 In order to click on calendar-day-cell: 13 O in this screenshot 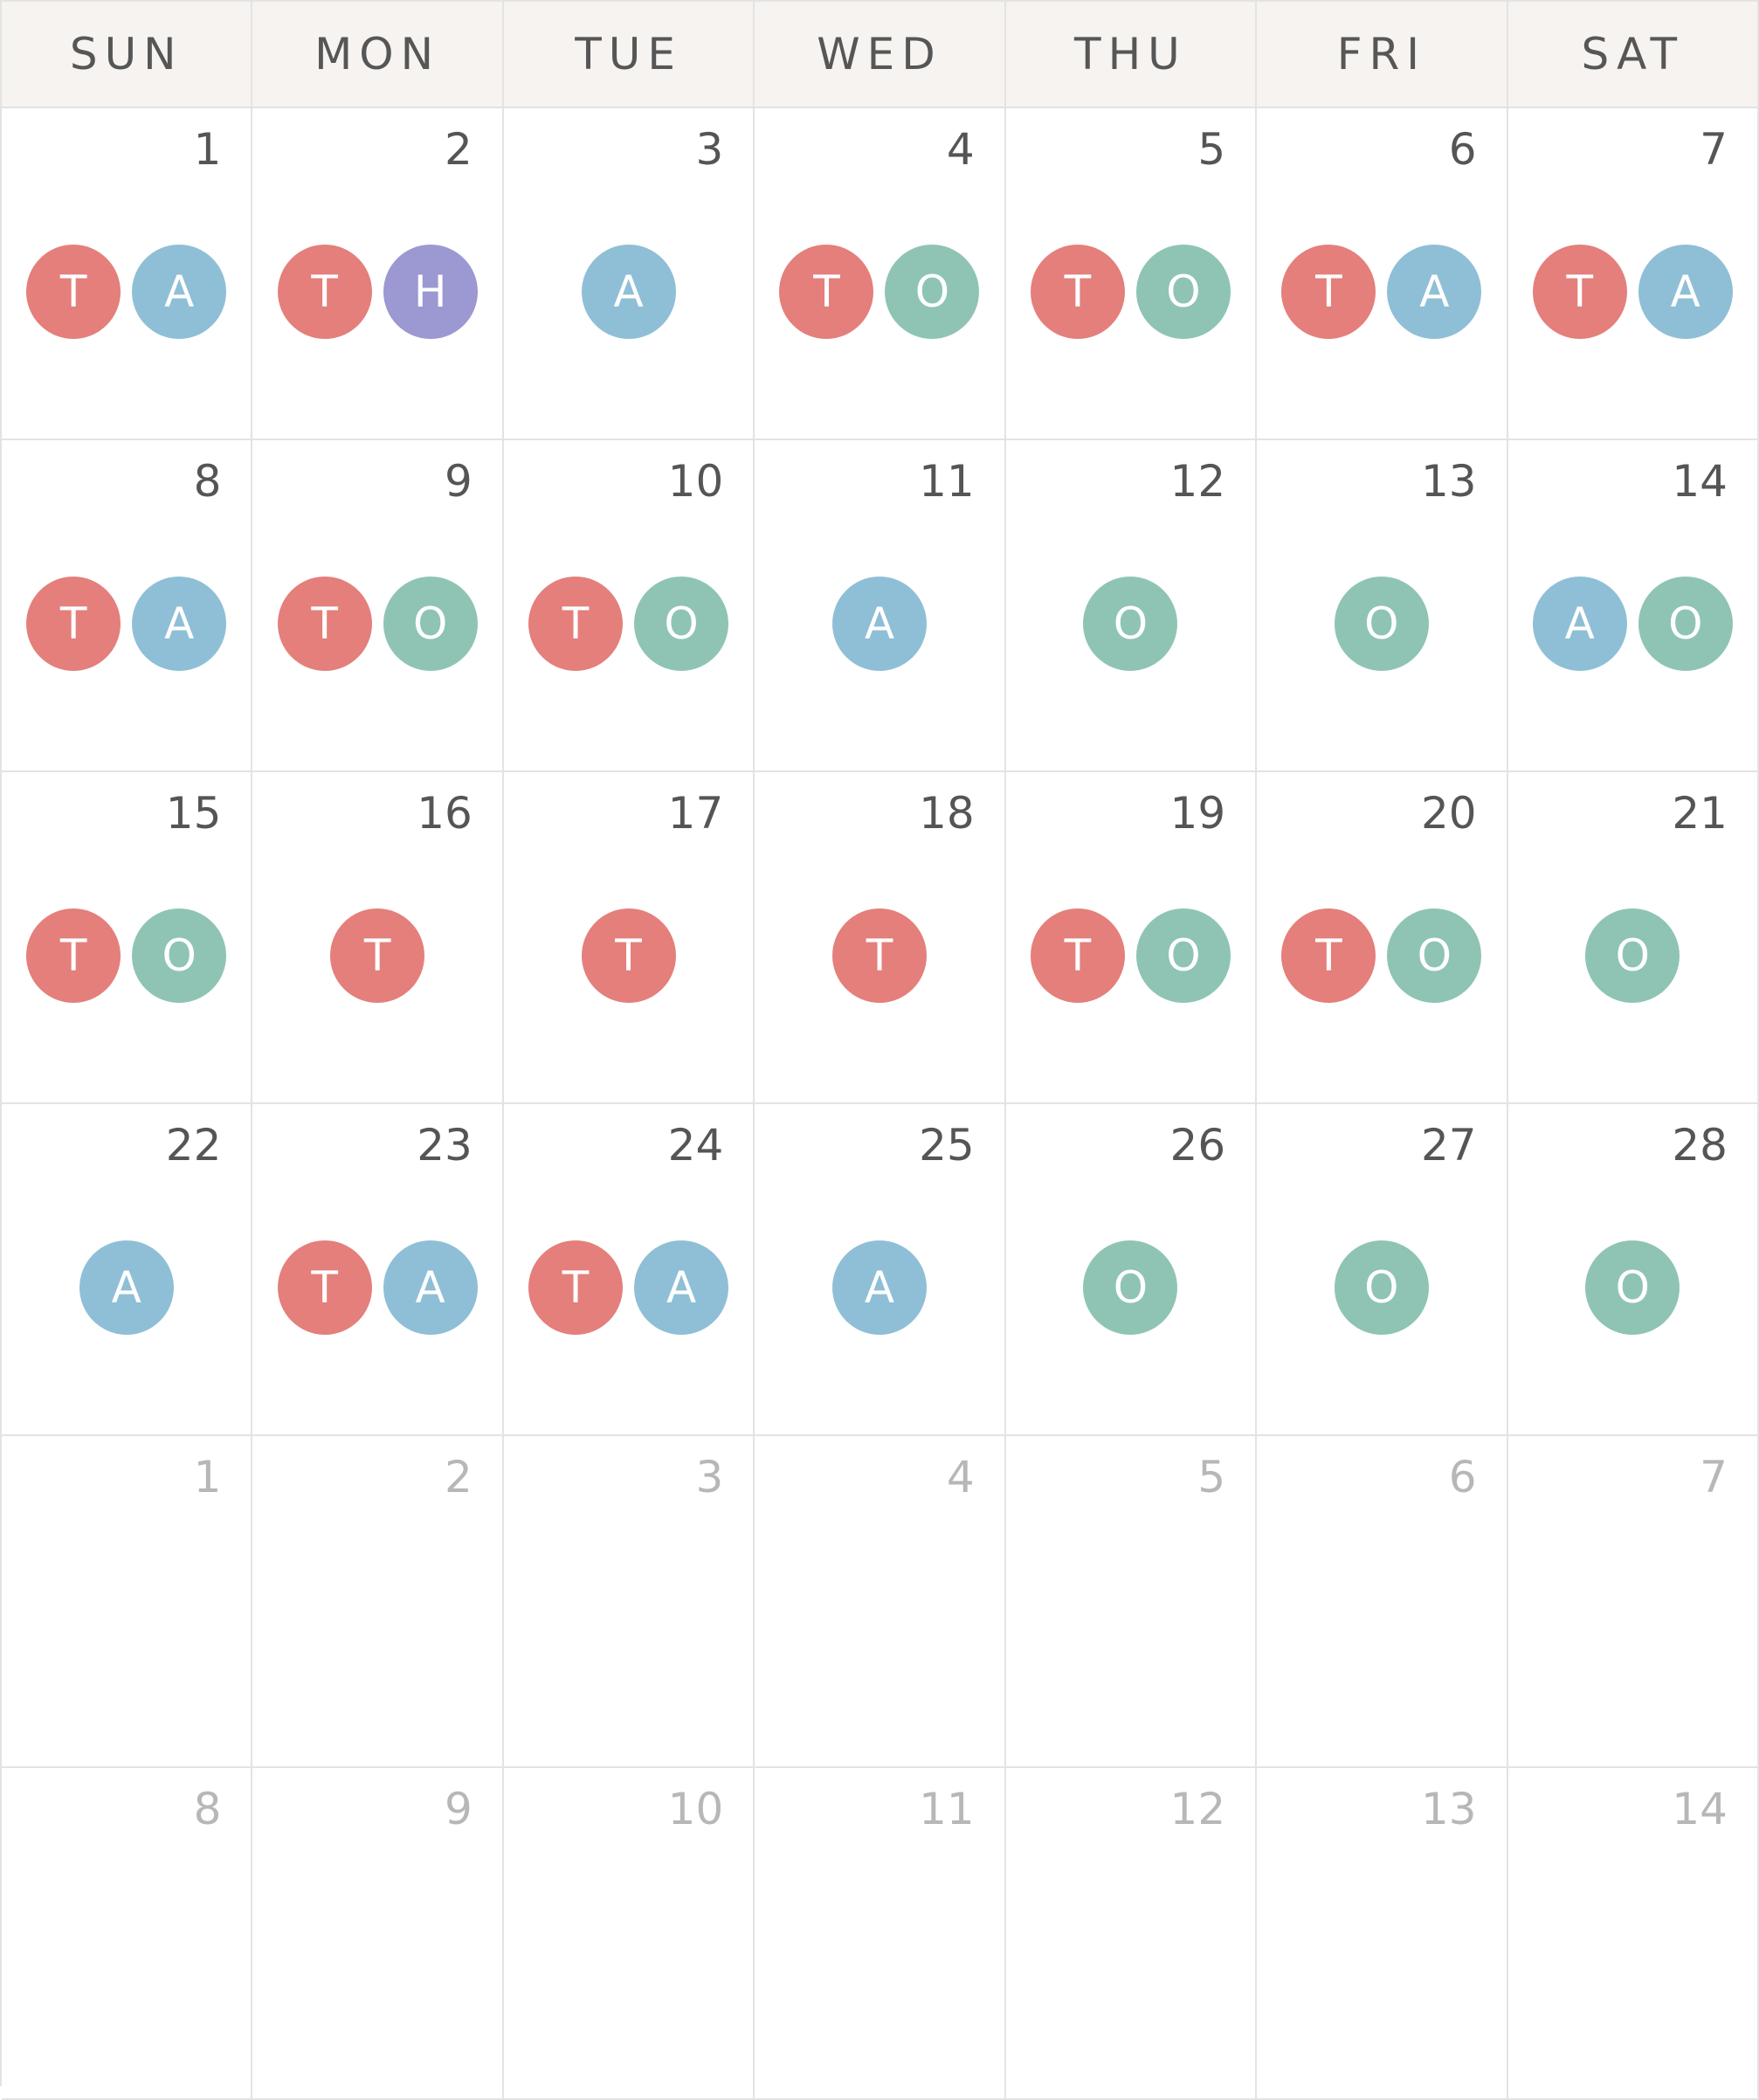, I will do `click(1382, 606)`.